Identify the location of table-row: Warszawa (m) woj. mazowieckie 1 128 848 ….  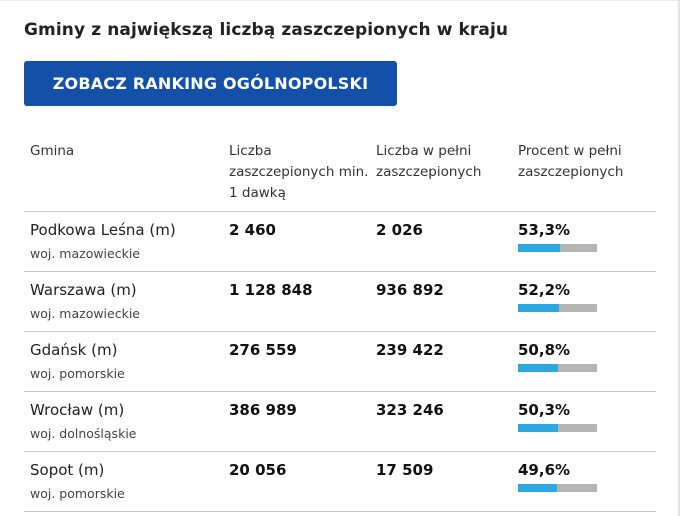
(340, 302).